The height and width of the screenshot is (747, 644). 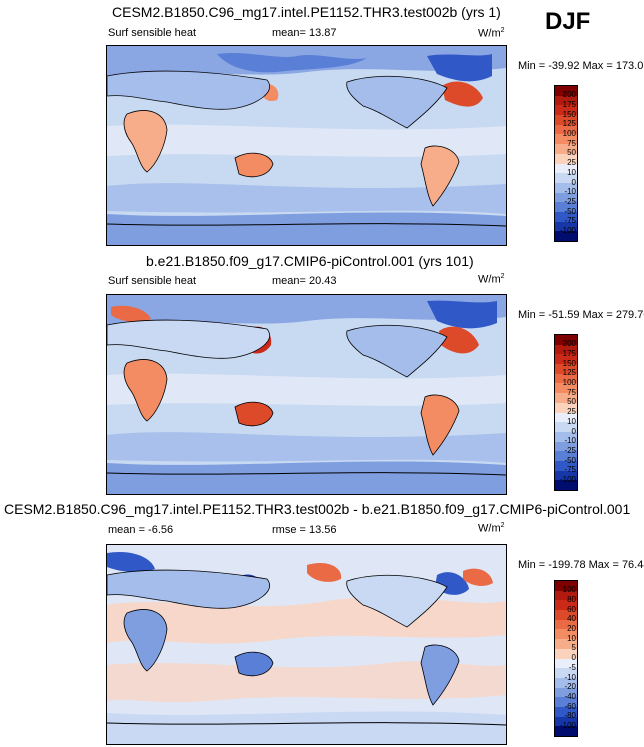 I want to click on tick-label: -20, so click(x=570, y=686).